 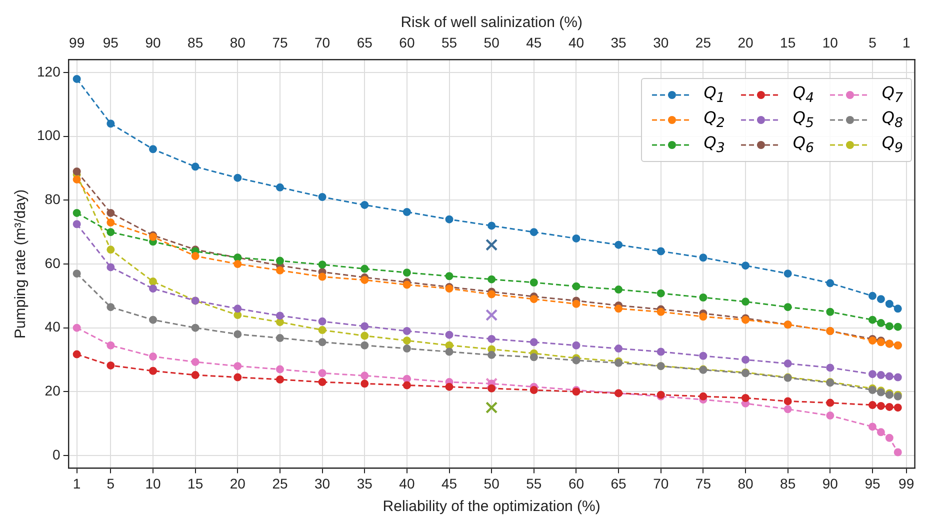 I want to click on x2-tick-label: 40, so click(x=576, y=42).